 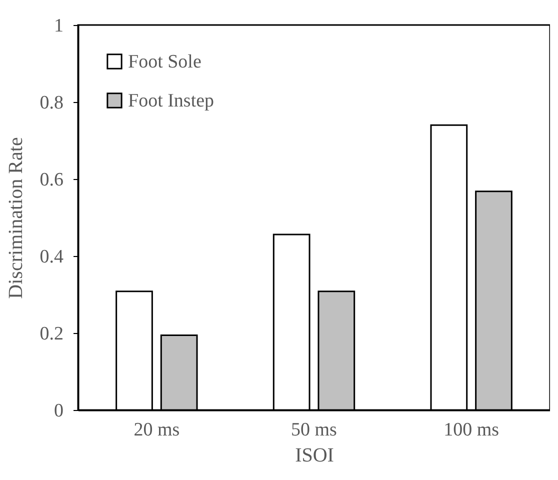 I want to click on y-tick-label: 0.8, so click(x=52, y=103).